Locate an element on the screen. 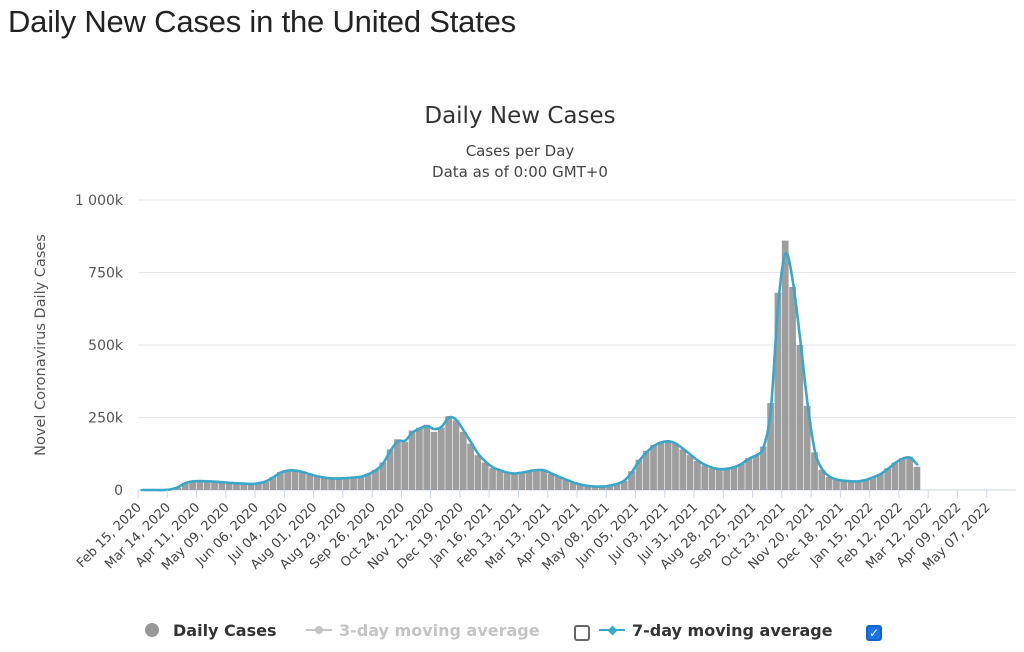  page-title: Daily New Cases in the United States is located at coordinates (262, 21).